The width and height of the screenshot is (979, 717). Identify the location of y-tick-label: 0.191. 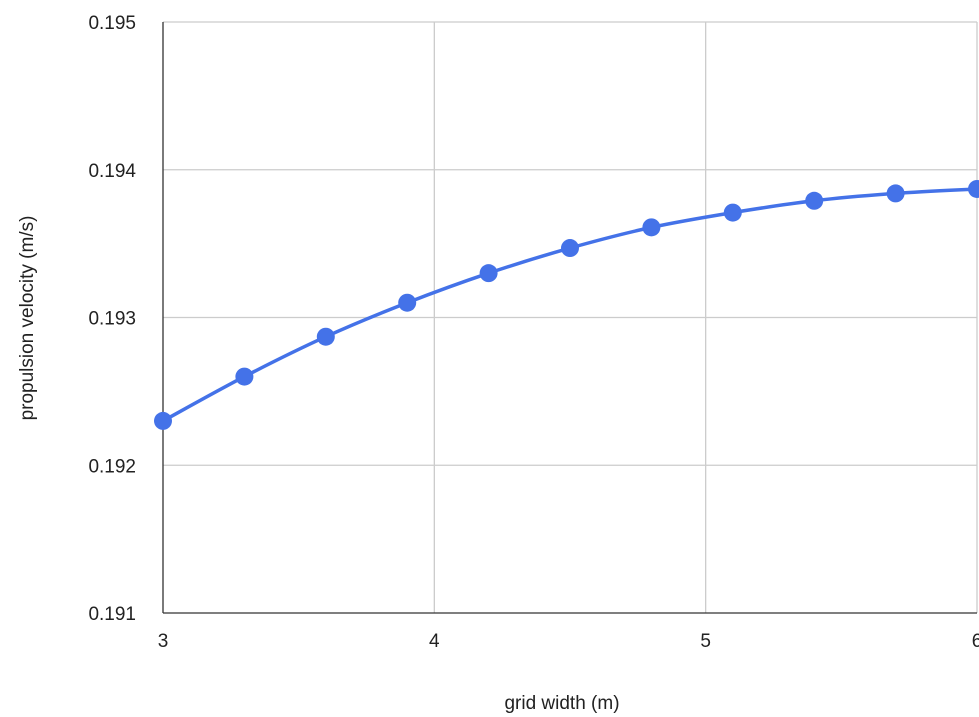
(112, 614).